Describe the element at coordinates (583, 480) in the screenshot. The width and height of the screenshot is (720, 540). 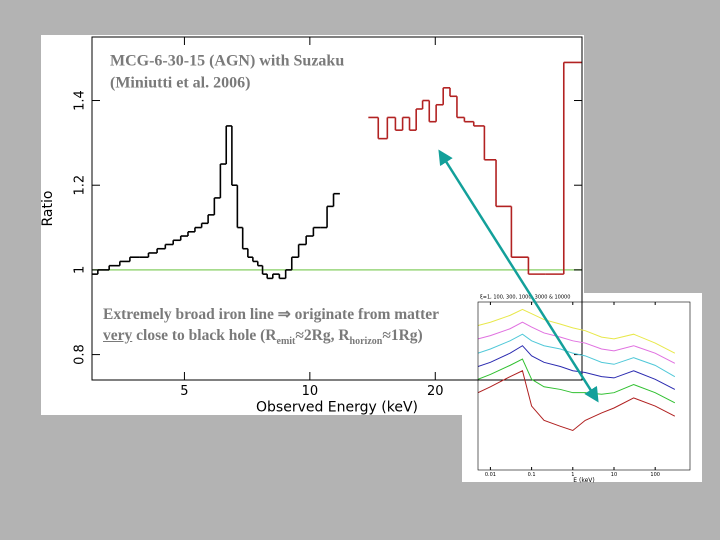
I see `x-axis-label: E (keV)` at that location.